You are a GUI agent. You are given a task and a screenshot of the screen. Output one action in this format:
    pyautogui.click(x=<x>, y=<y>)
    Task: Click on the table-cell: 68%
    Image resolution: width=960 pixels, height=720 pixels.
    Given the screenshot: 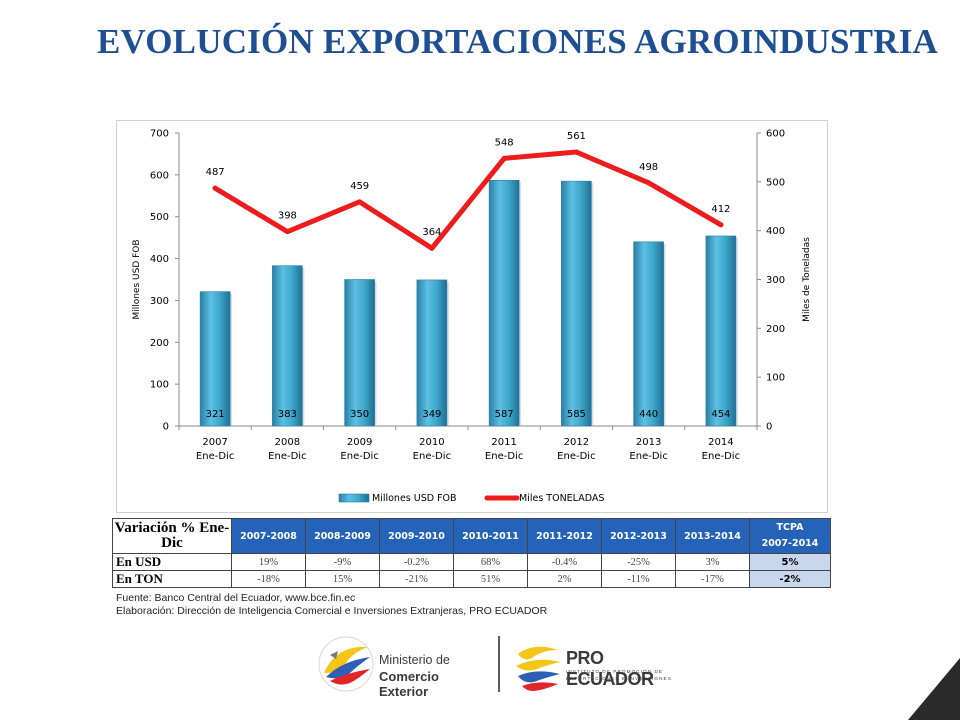 What is the action you would take?
    pyautogui.click(x=490, y=562)
    